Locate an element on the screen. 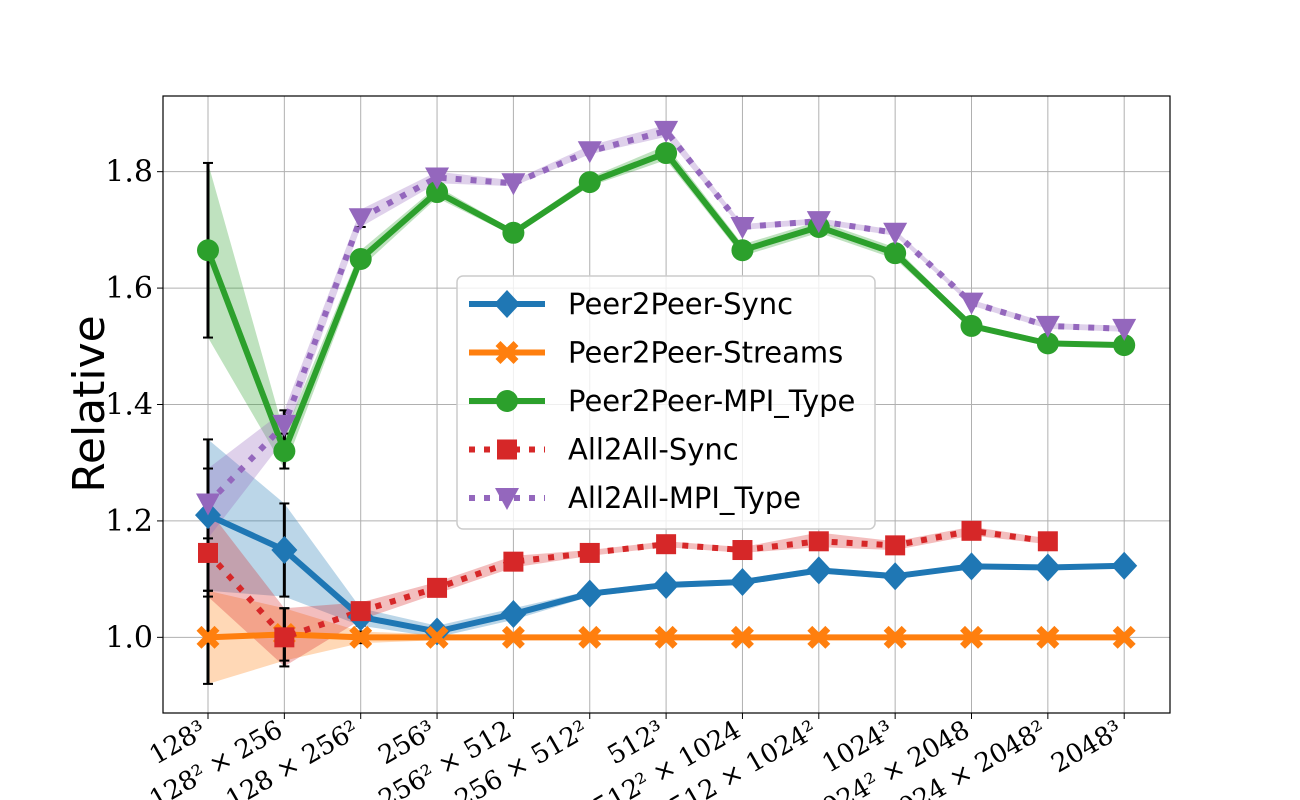  legend-label: Peer2Peer-Streams is located at coordinates (705, 353).